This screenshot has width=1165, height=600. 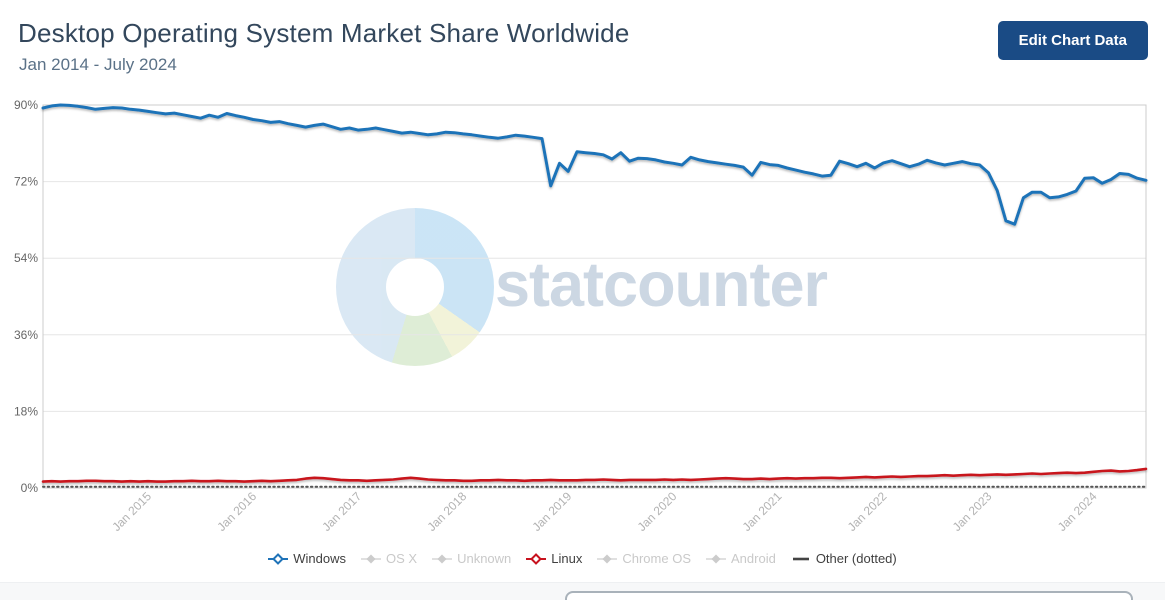 What do you see at coordinates (26, 258) in the screenshot?
I see `y-axis-label: 54%` at bounding box center [26, 258].